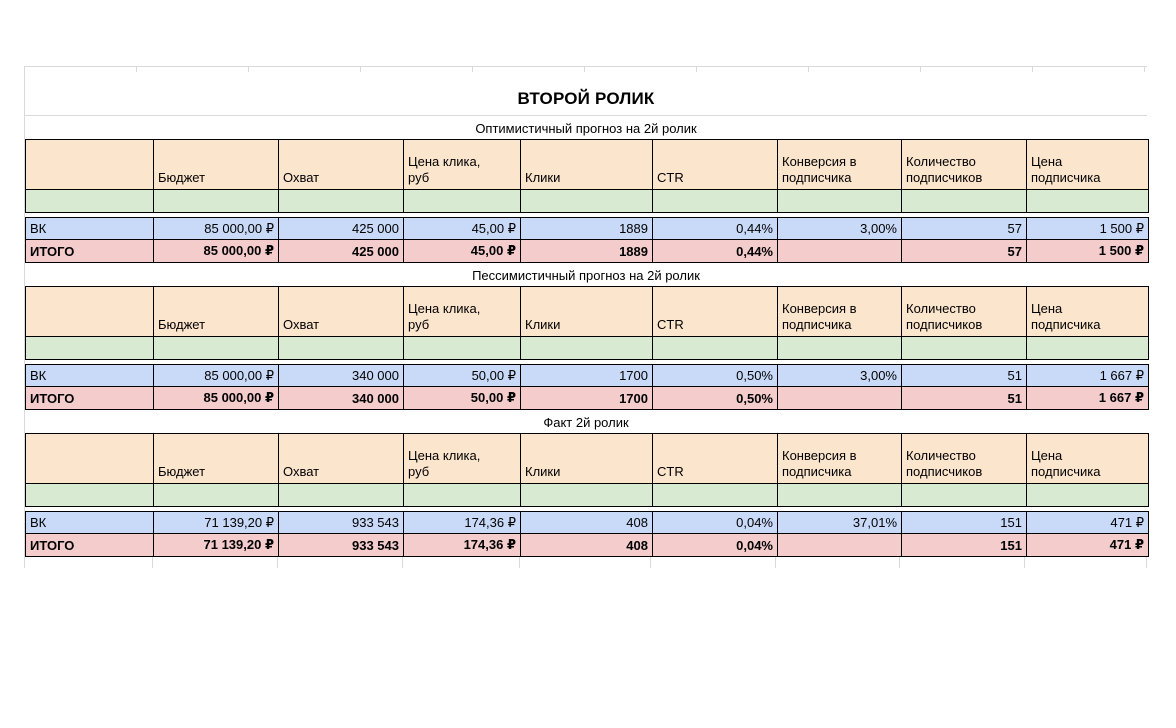  I want to click on data-cell-subscribers: 57, so click(964, 251).